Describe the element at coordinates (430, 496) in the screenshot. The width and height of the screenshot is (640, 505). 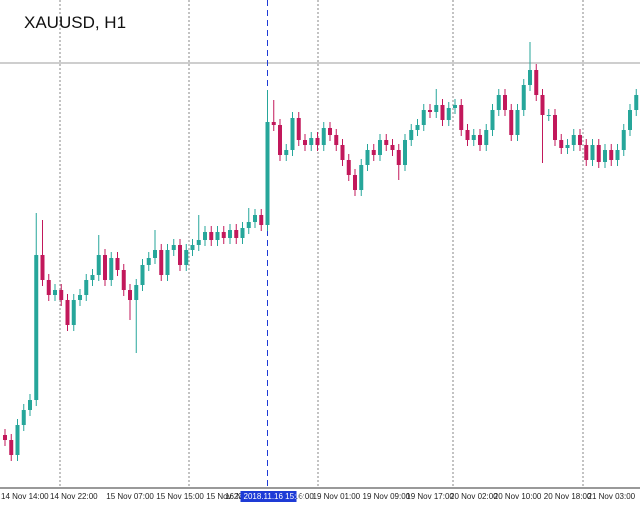
I see `x-tick-label: 19 Nov 17:00` at that location.